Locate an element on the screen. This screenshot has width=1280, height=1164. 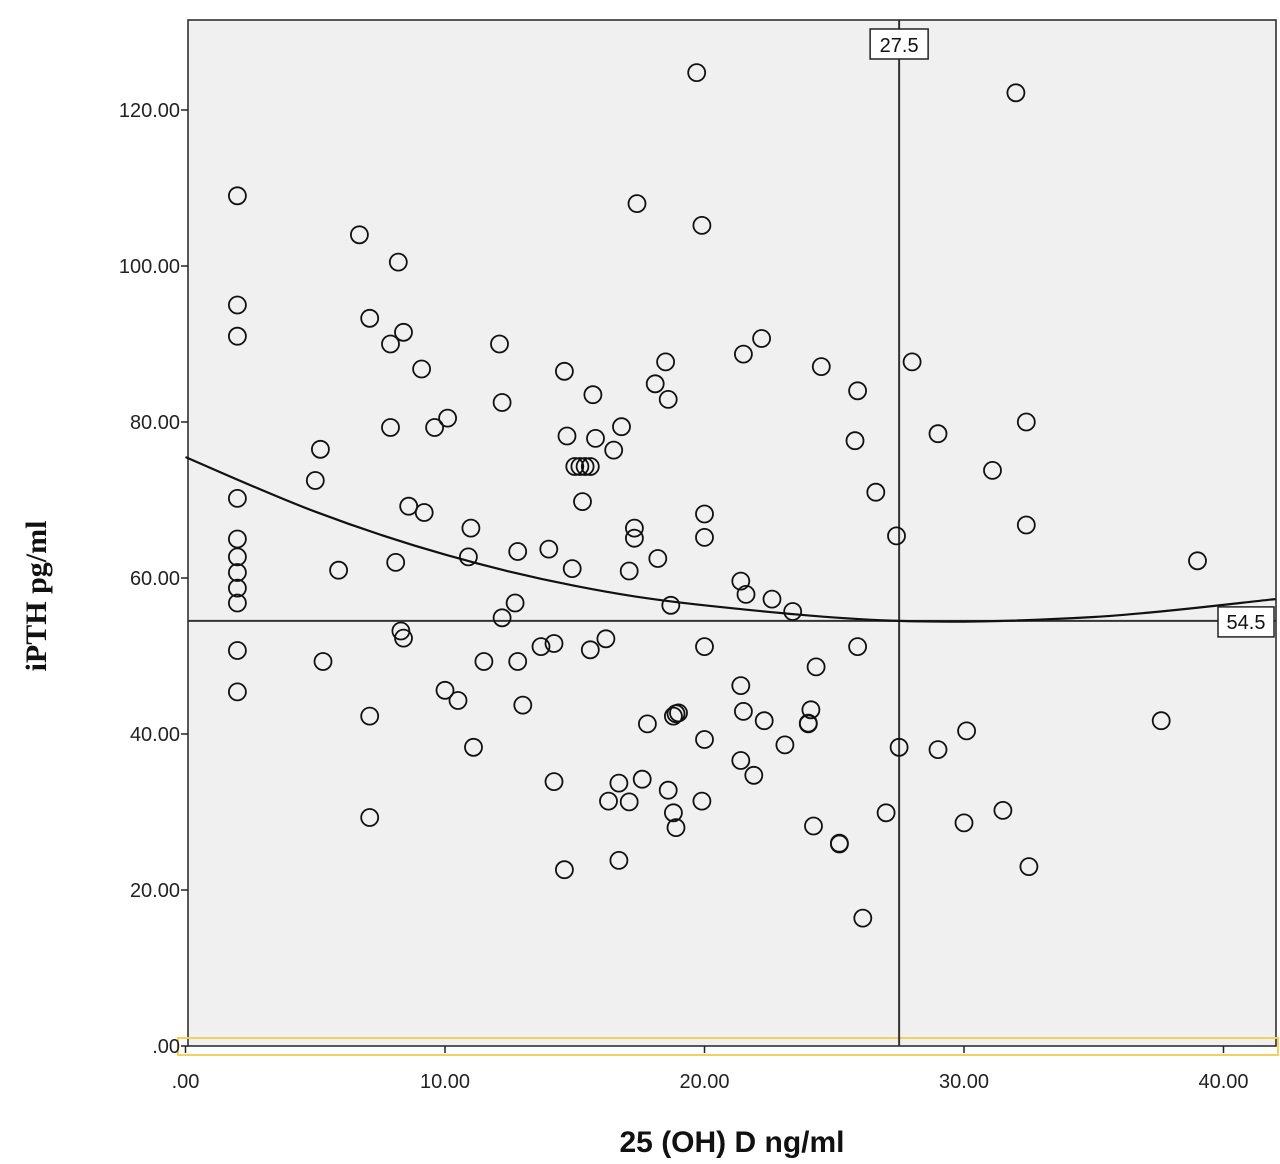
quadratic-fit-curve is located at coordinates (730, 539).